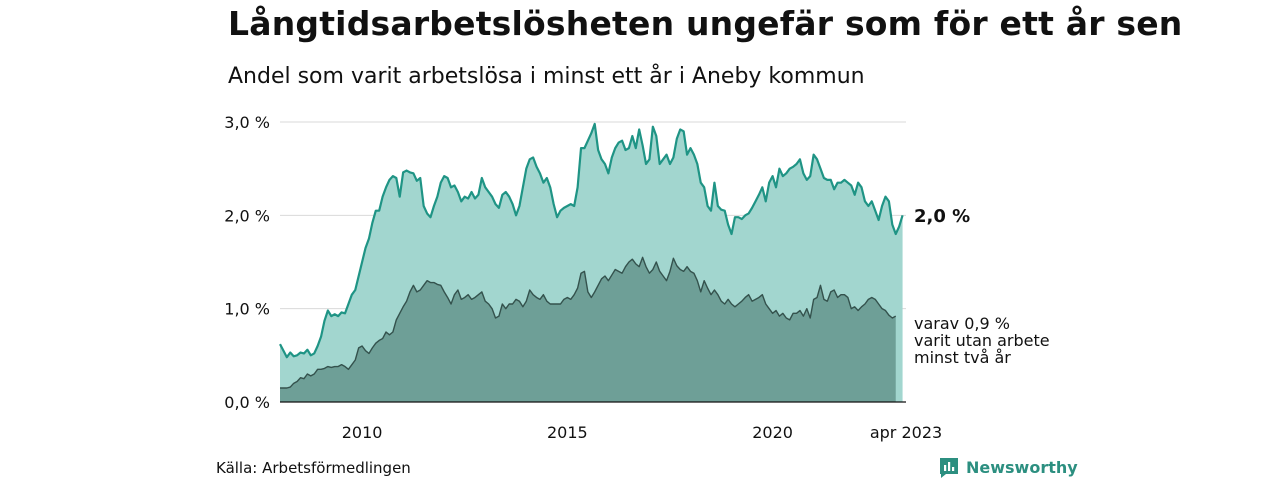  What do you see at coordinates (247, 122) in the screenshot?
I see `y-tick-label: 3,0 %` at bounding box center [247, 122].